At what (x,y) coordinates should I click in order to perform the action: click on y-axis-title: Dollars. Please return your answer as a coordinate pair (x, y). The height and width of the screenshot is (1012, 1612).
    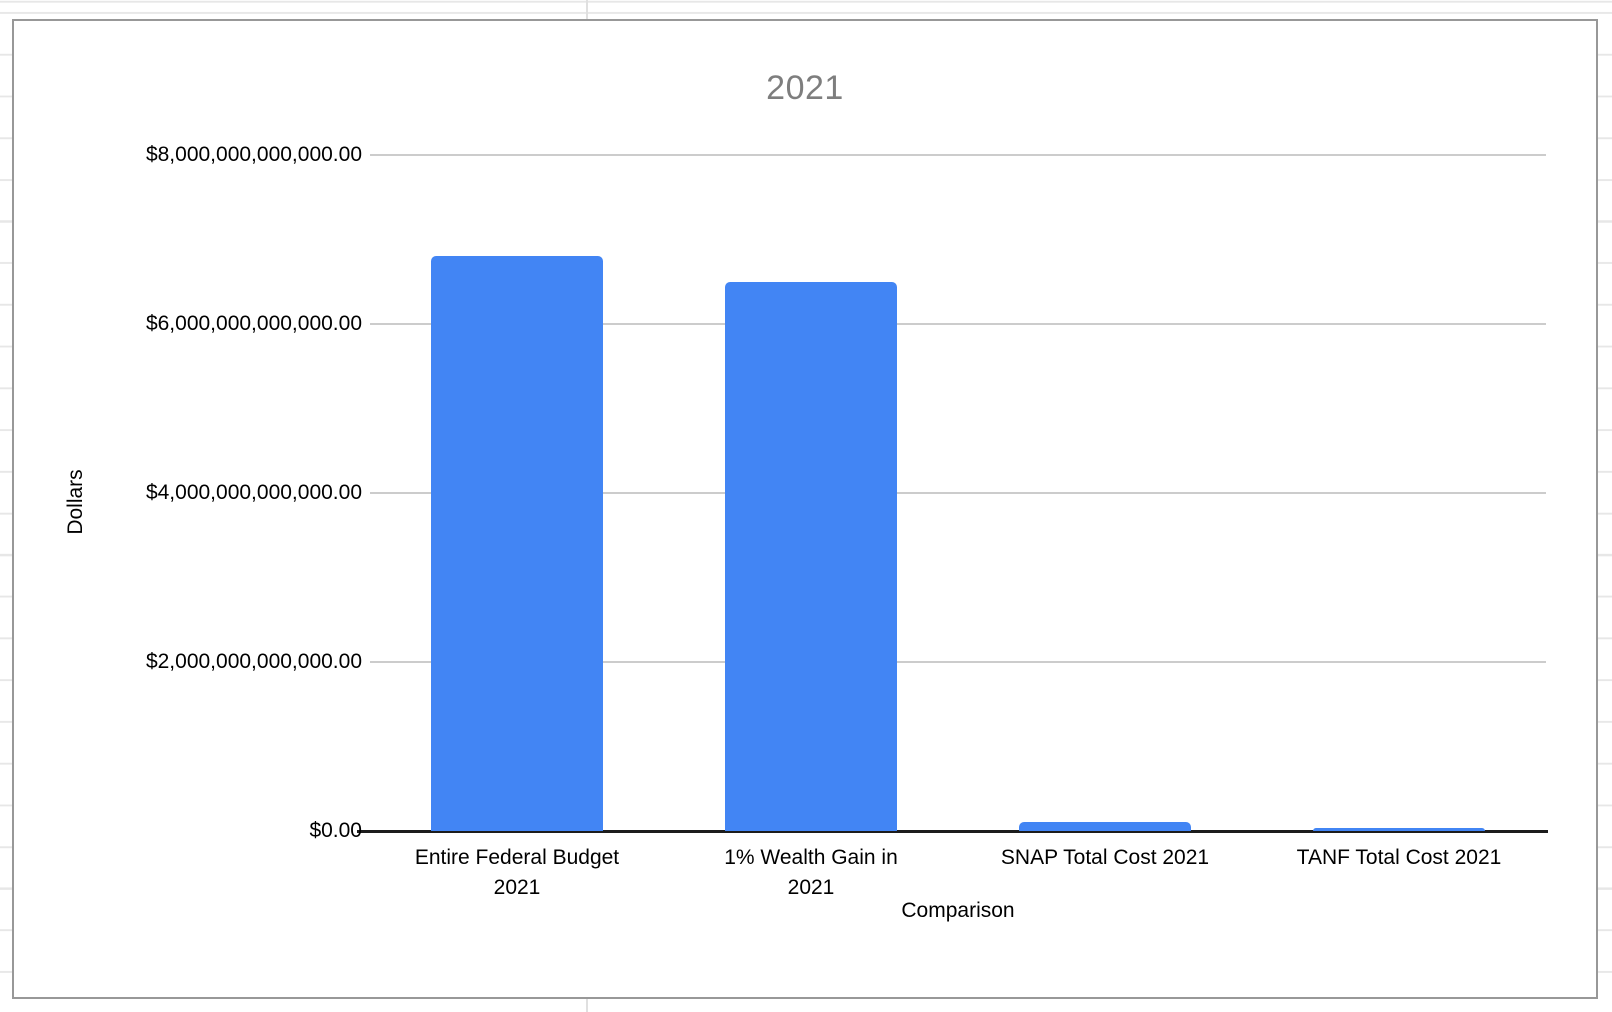
    Looking at the image, I should click on (75, 502).